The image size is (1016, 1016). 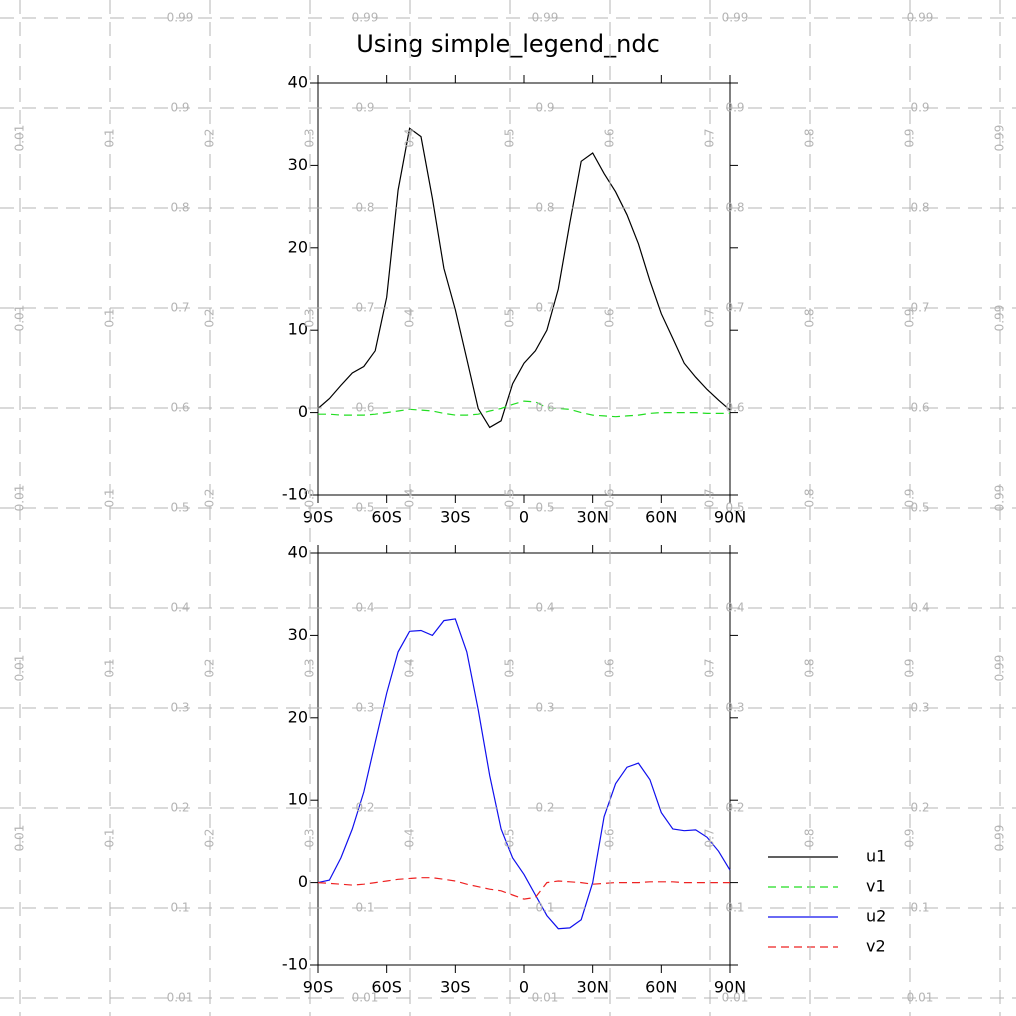 What do you see at coordinates (295, 494) in the screenshot?
I see `y-tick-label: -10` at bounding box center [295, 494].